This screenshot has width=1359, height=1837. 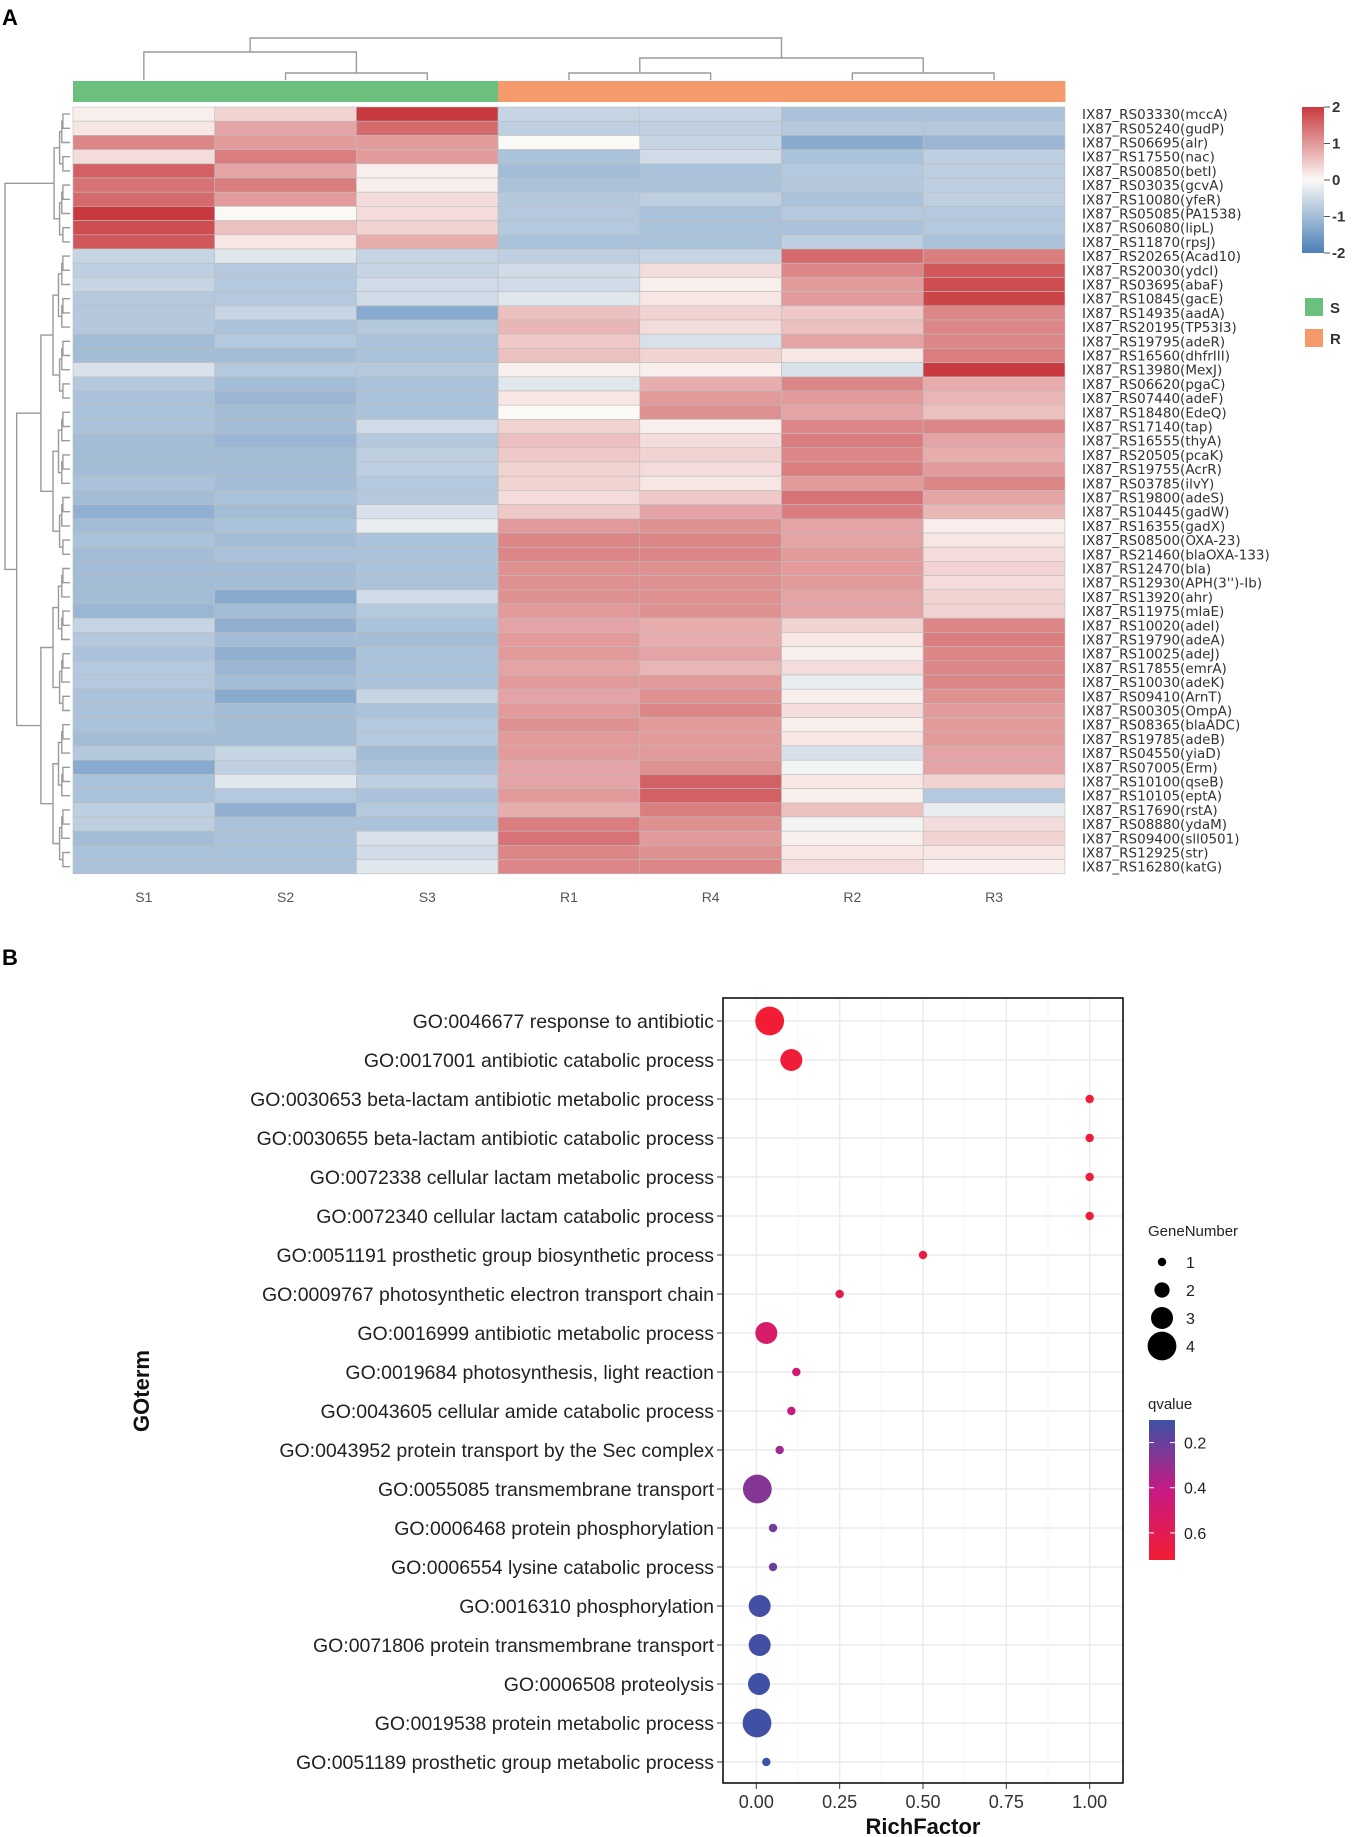 What do you see at coordinates (1148, 484) in the screenshot?
I see `gene-label: IX87_RS03785(ilvY)` at bounding box center [1148, 484].